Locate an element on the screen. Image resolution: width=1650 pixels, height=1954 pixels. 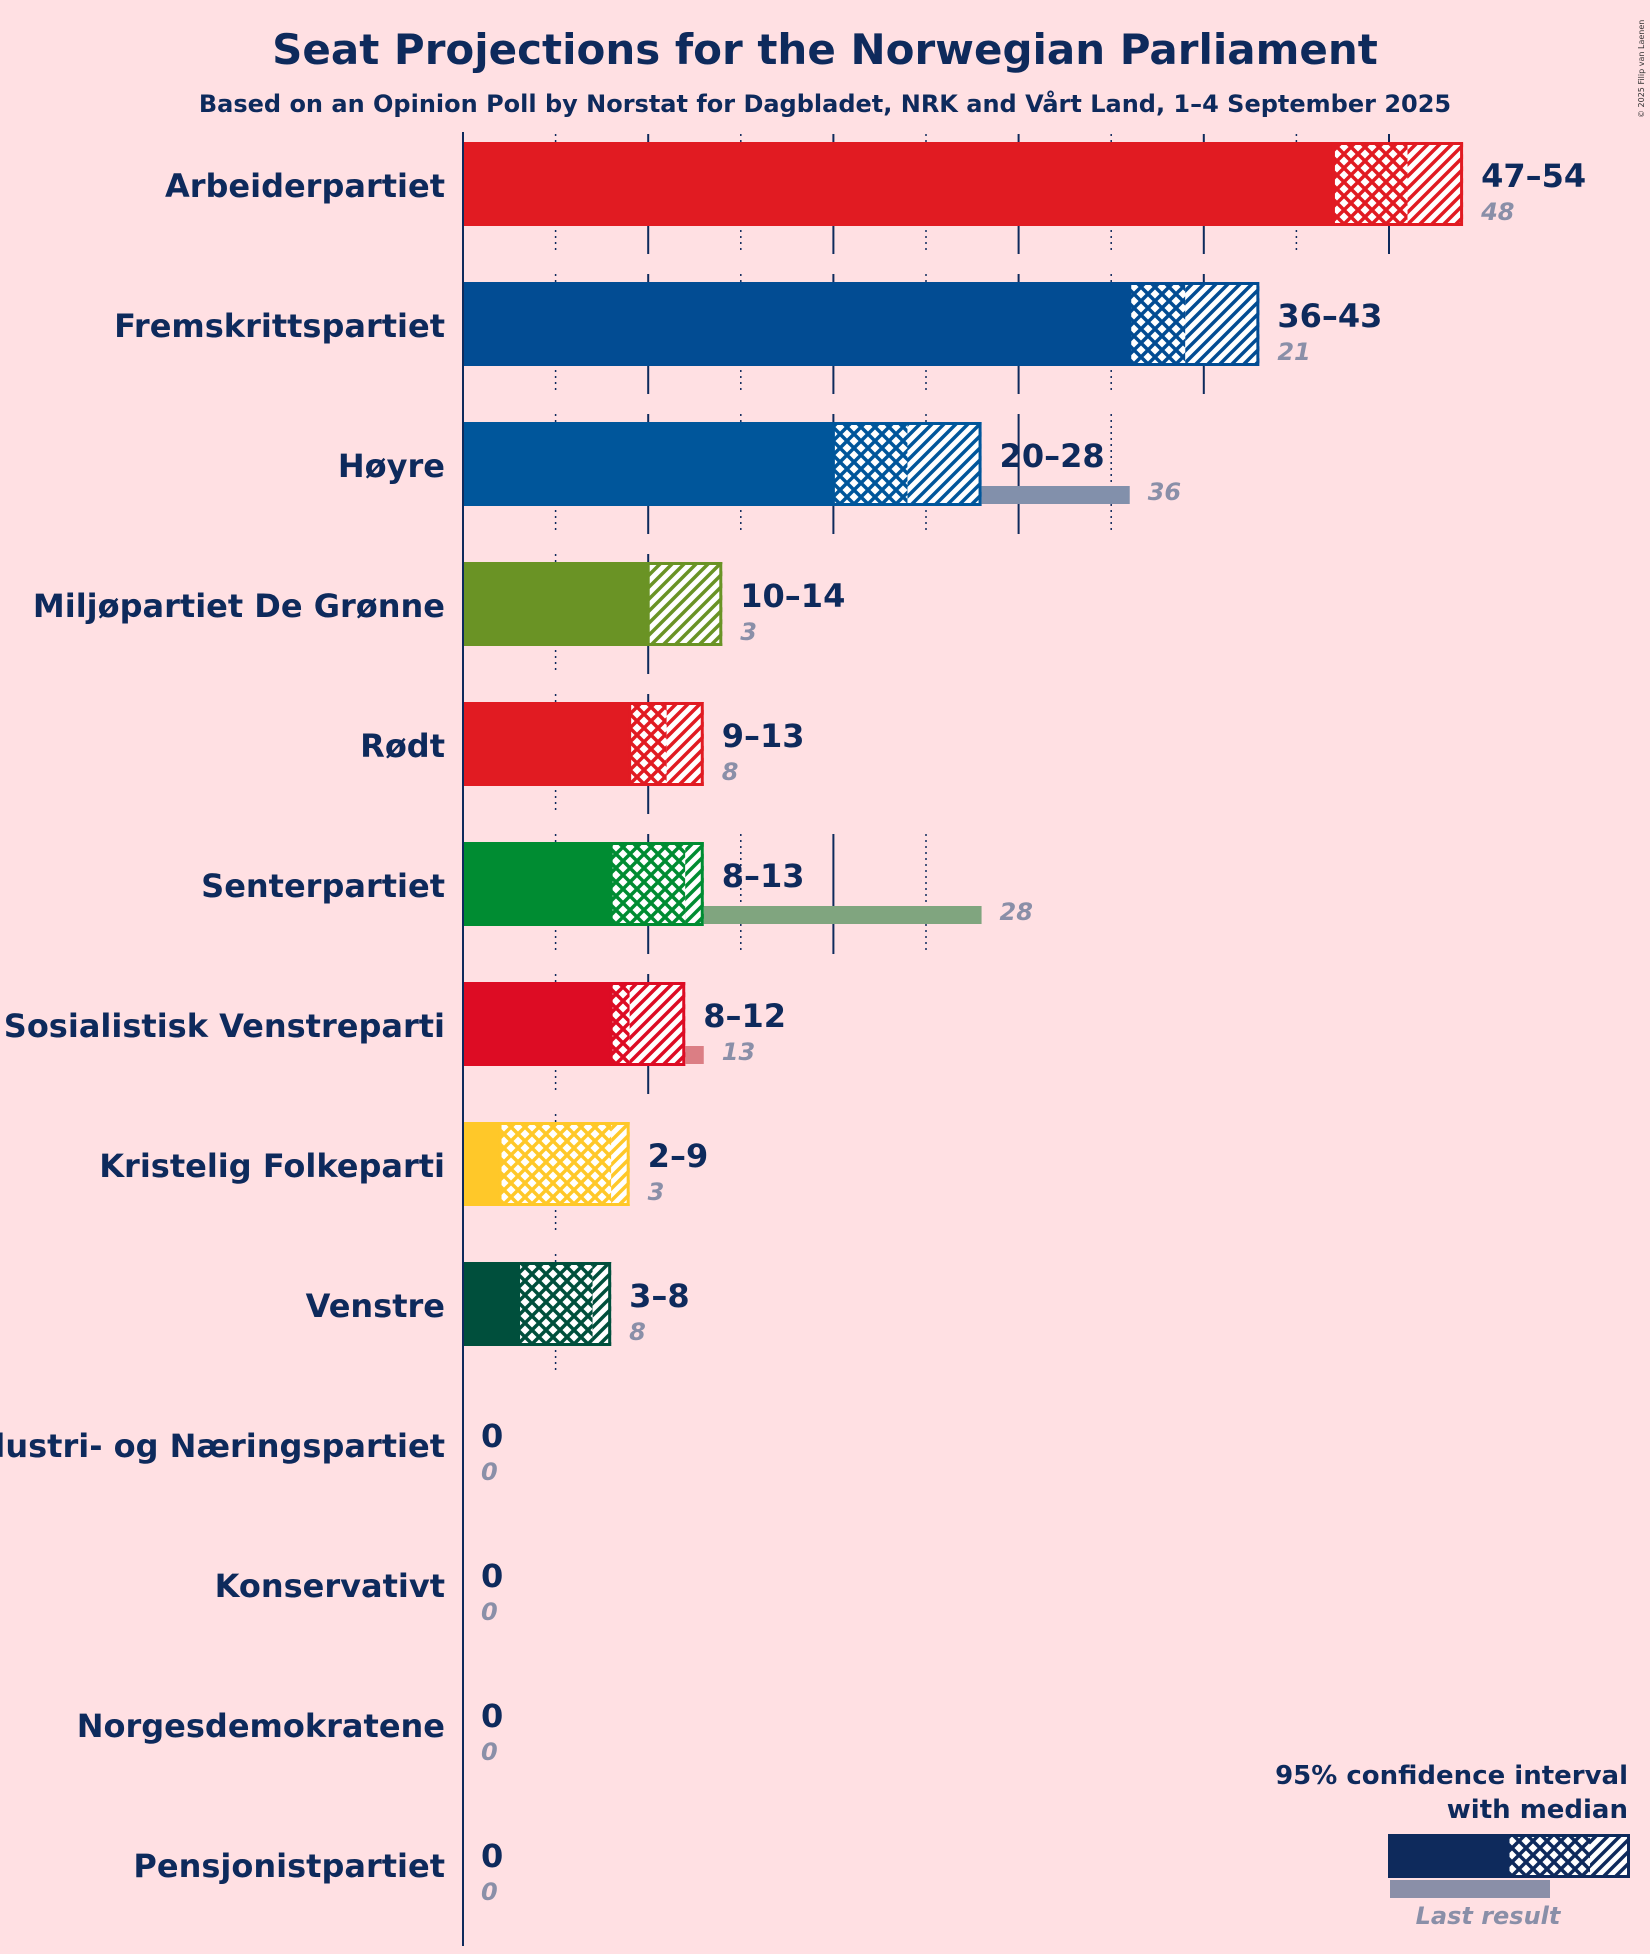
party-label-3: Miljøpartiet De Grønne is located at coordinates (239, 606).